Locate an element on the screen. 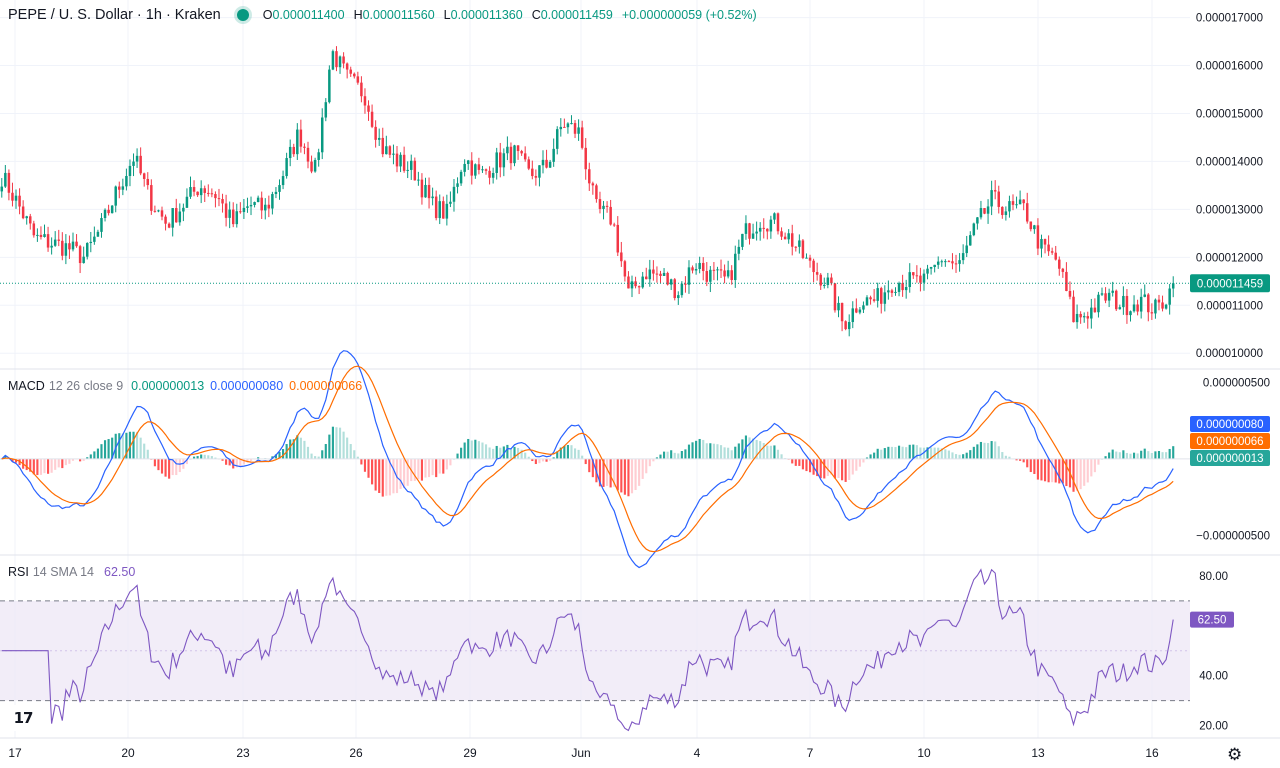 The image size is (1280, 768). rsi-name: RSI is located at coordinates (18, 572).